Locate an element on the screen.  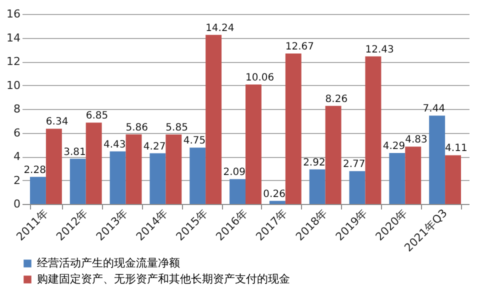
data-label: 8.26 is located at coordinates (336, 99).